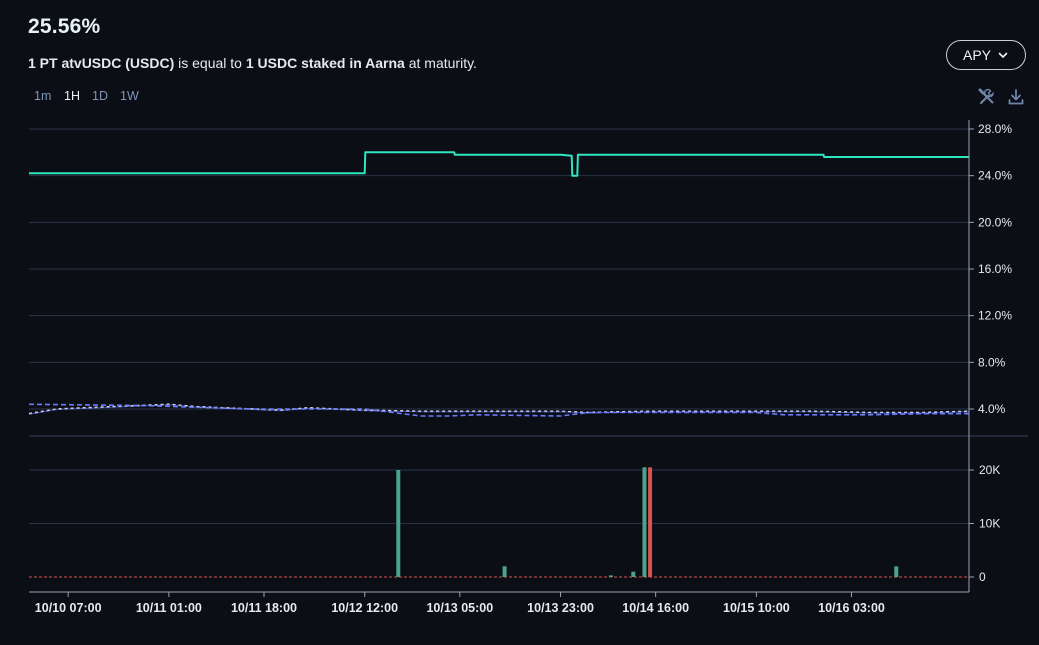 This screenshot has width=1039, height=645. I want to click on y-tick-label-upper: 24.0%, so click(995, 176).